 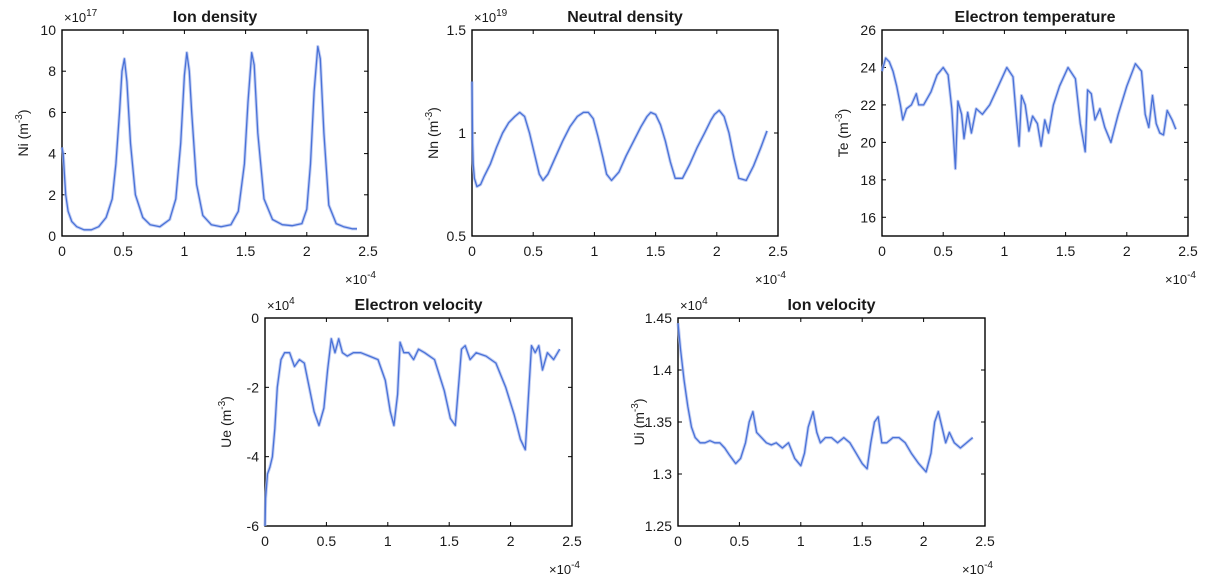 What do you see at coordinates (418, 305) in the screenshot?
I see `chart-title: Electron velocity` at bounding box center [418, 305].